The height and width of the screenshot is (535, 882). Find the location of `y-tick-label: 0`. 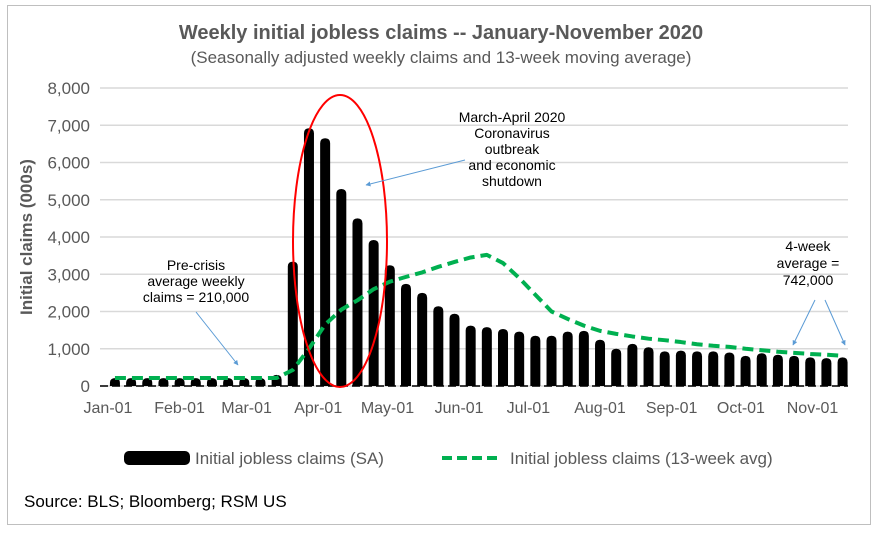

y-tick-label: 0 is located at coordinates (85, 386).